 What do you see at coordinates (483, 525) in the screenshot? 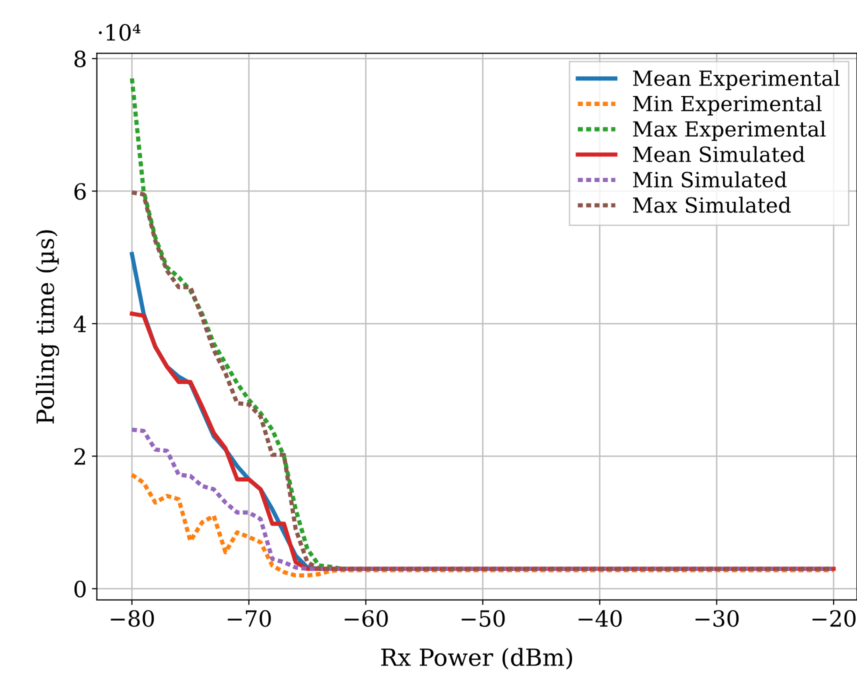
I see `line-series` at bounding box center [483, 525].